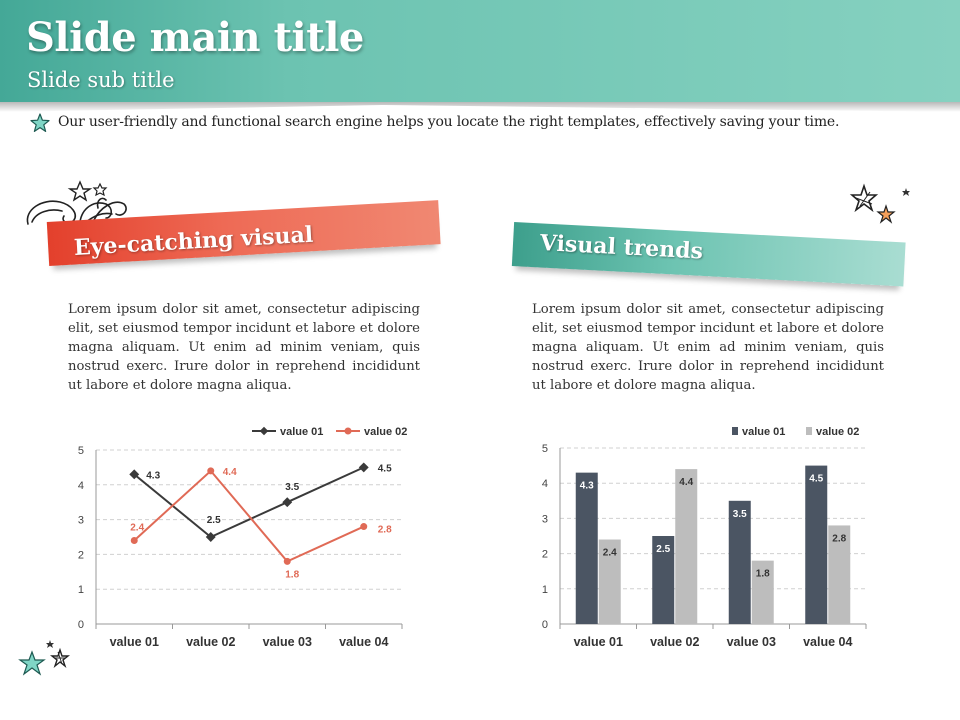 The image size is (960, 720). I want to click on slide-title: Slide main title, so click(195, 37).